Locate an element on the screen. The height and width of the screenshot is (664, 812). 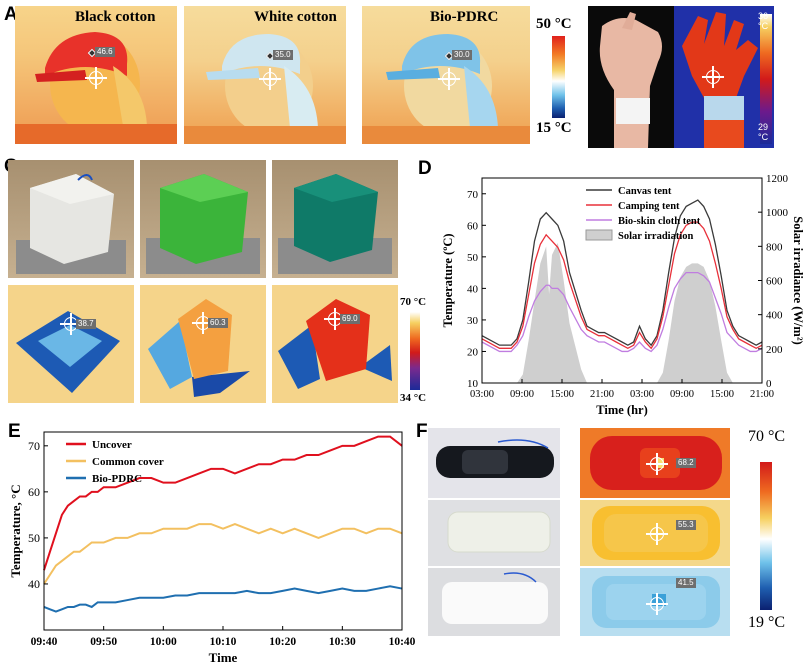
x-axis-label: Time (hr) is located at coordinates (622, 410).